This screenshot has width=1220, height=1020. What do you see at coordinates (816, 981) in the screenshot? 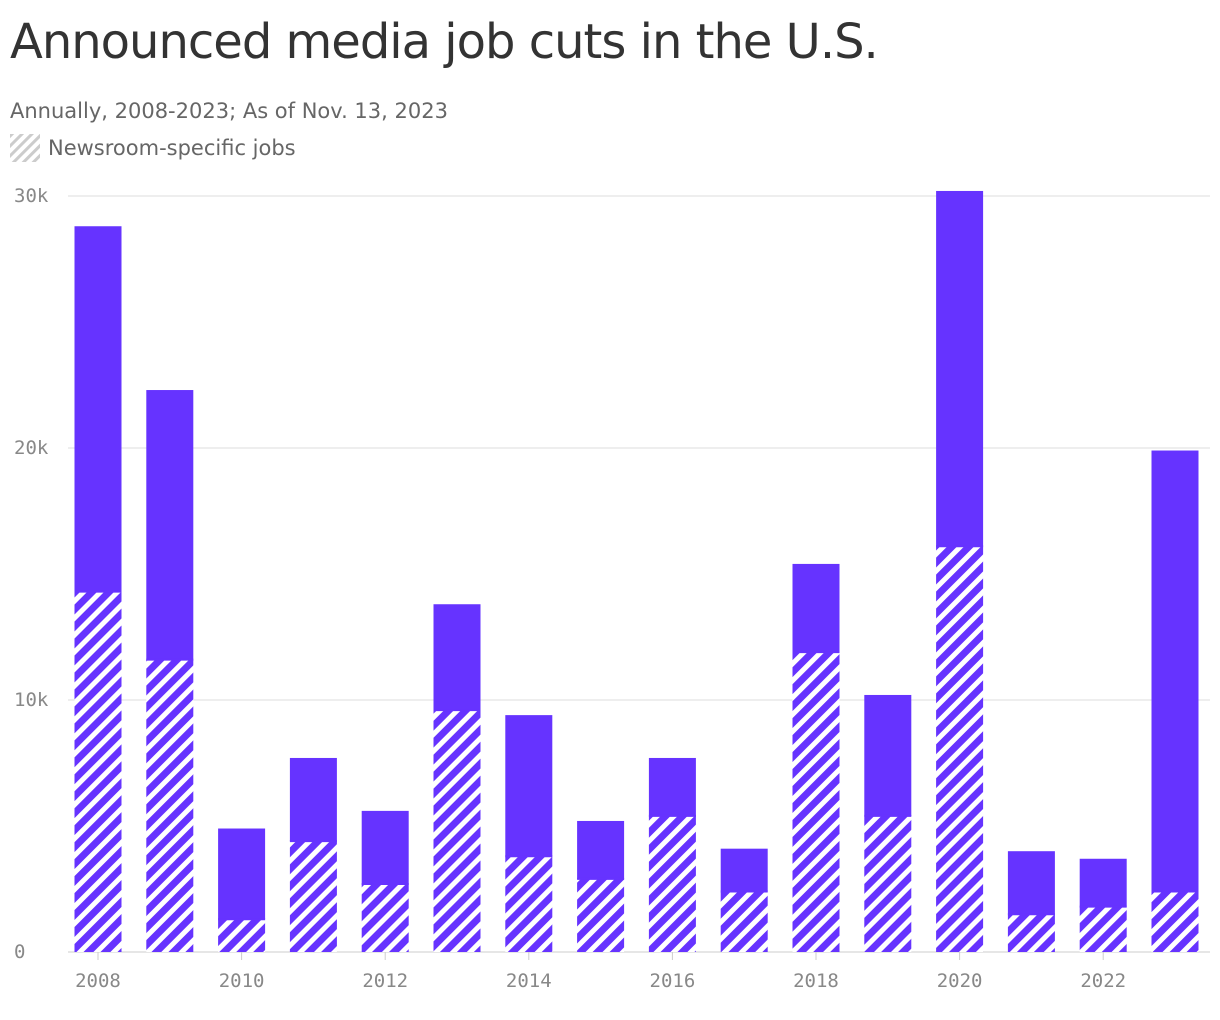
I see `x-tick-label: 2018` at bounding box center [816, 981].